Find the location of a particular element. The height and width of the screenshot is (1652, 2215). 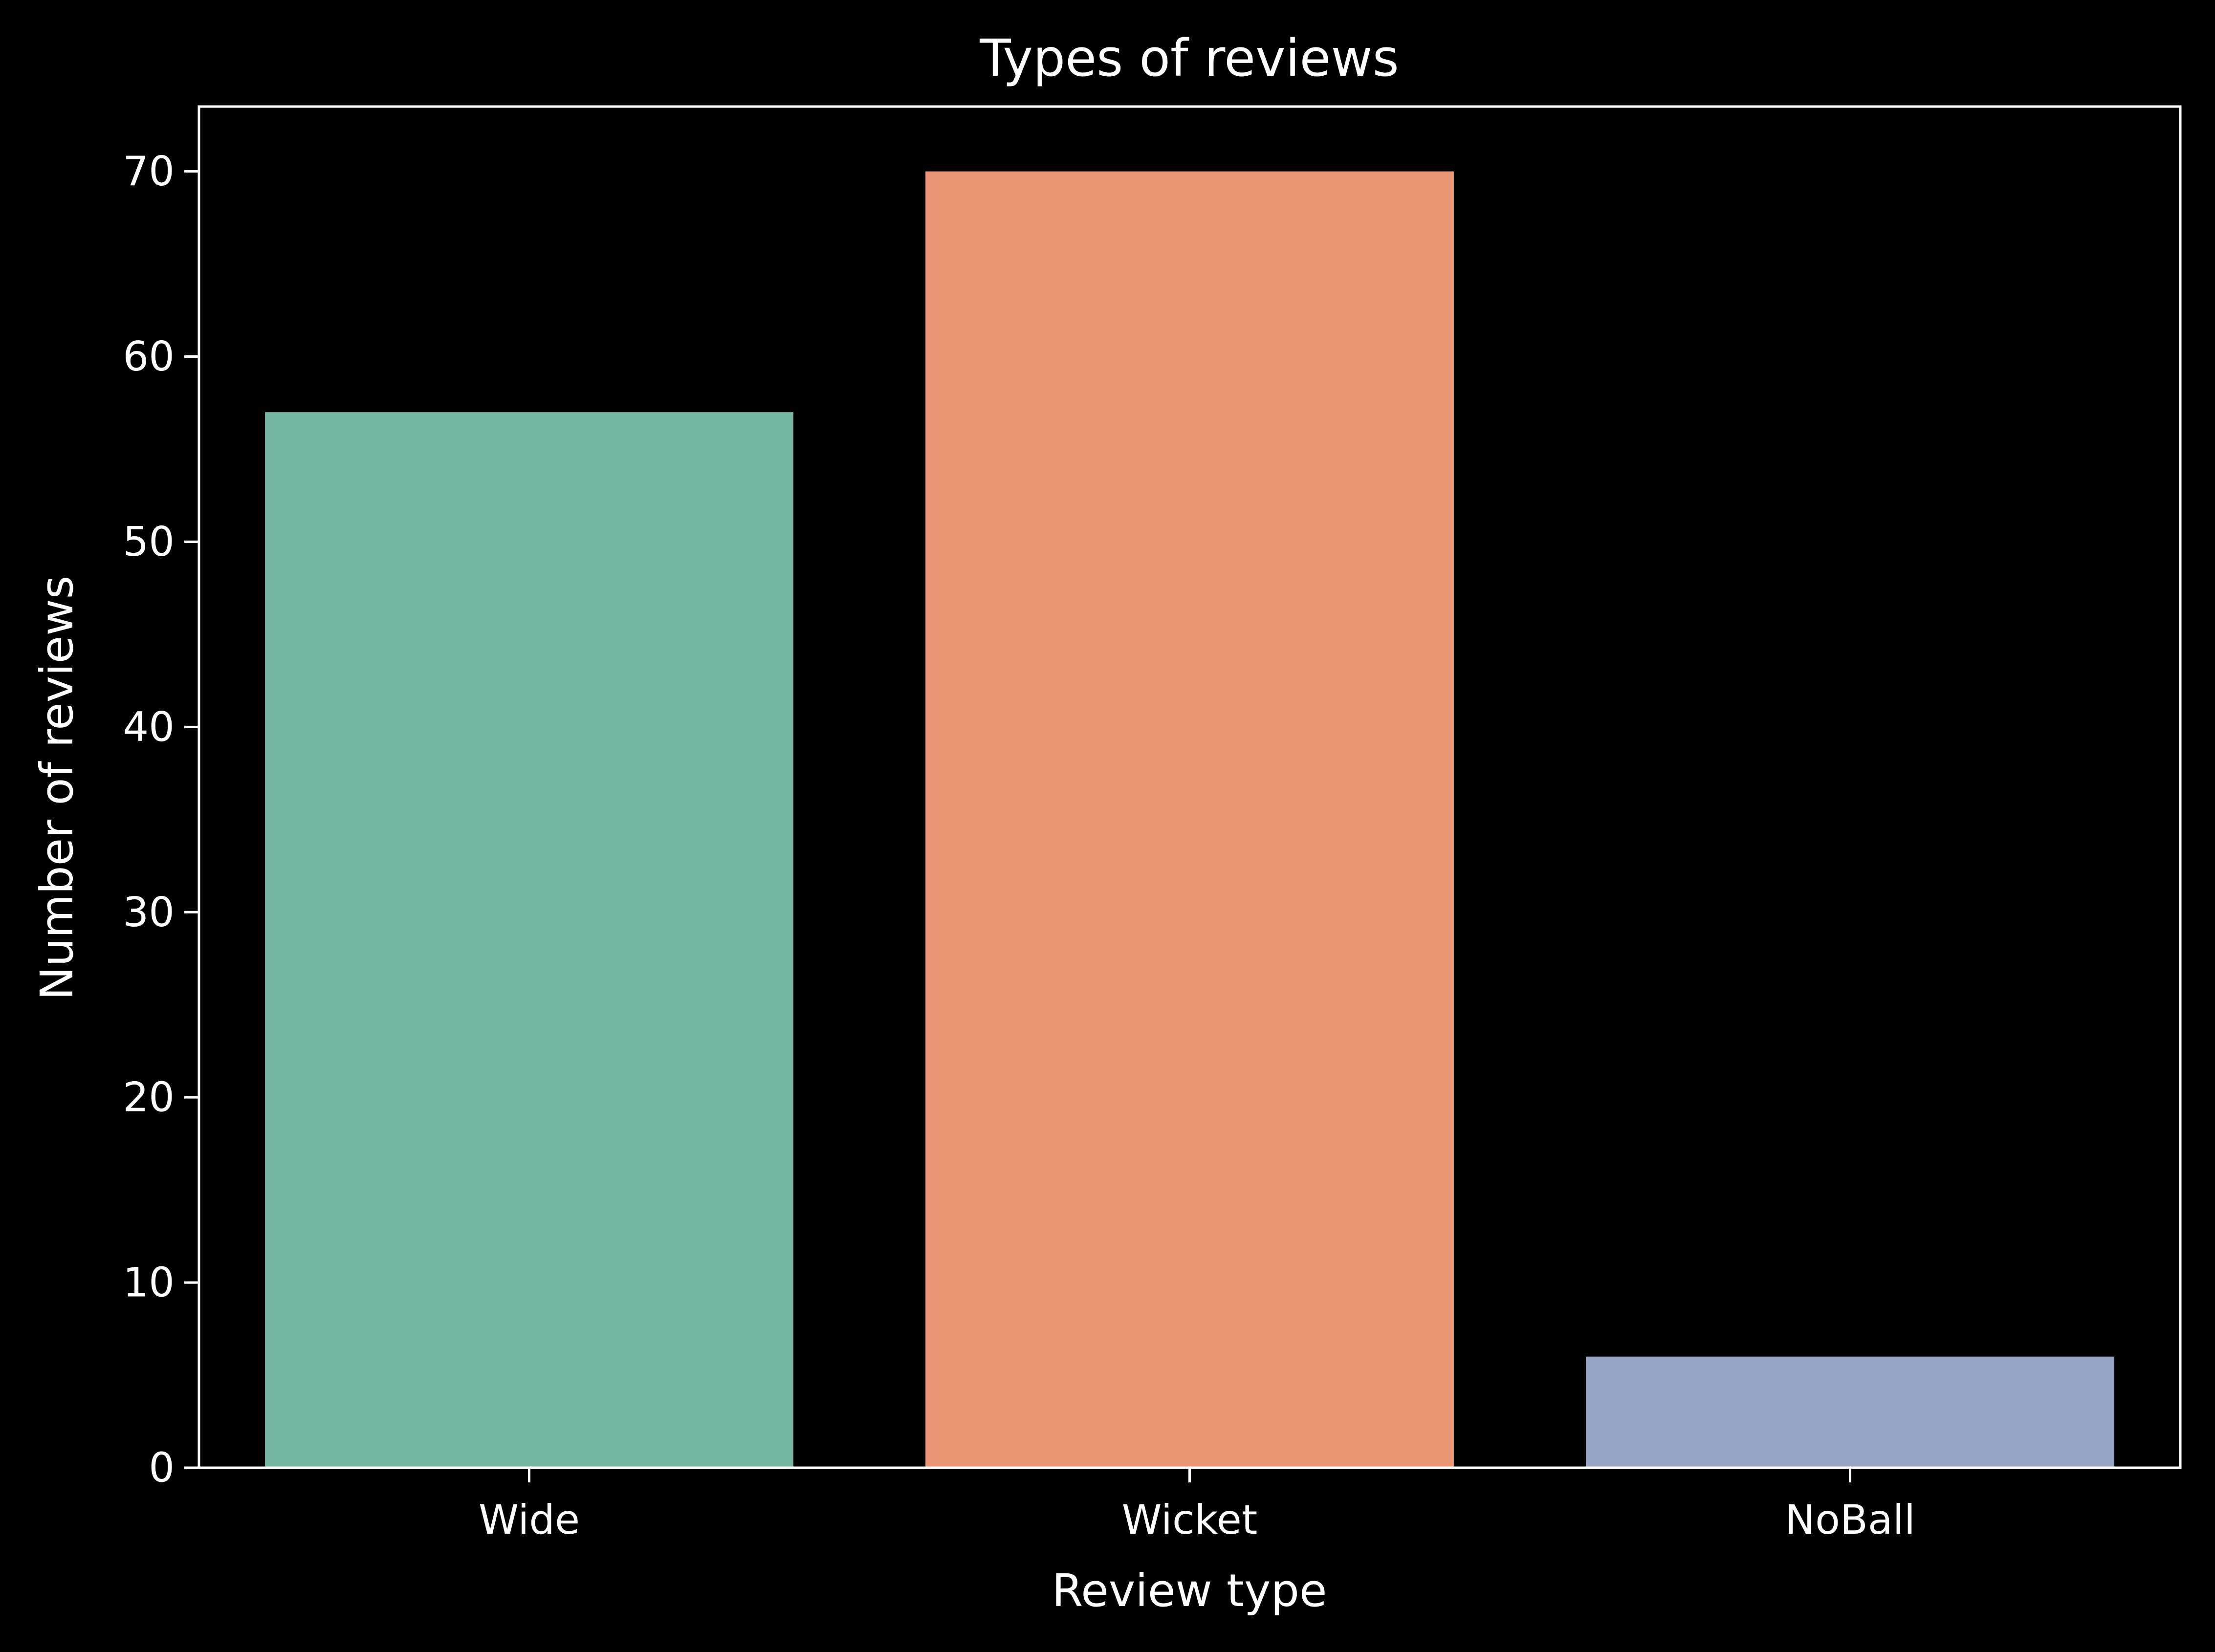

bar-noball is located at coordinates (1850, 1412).